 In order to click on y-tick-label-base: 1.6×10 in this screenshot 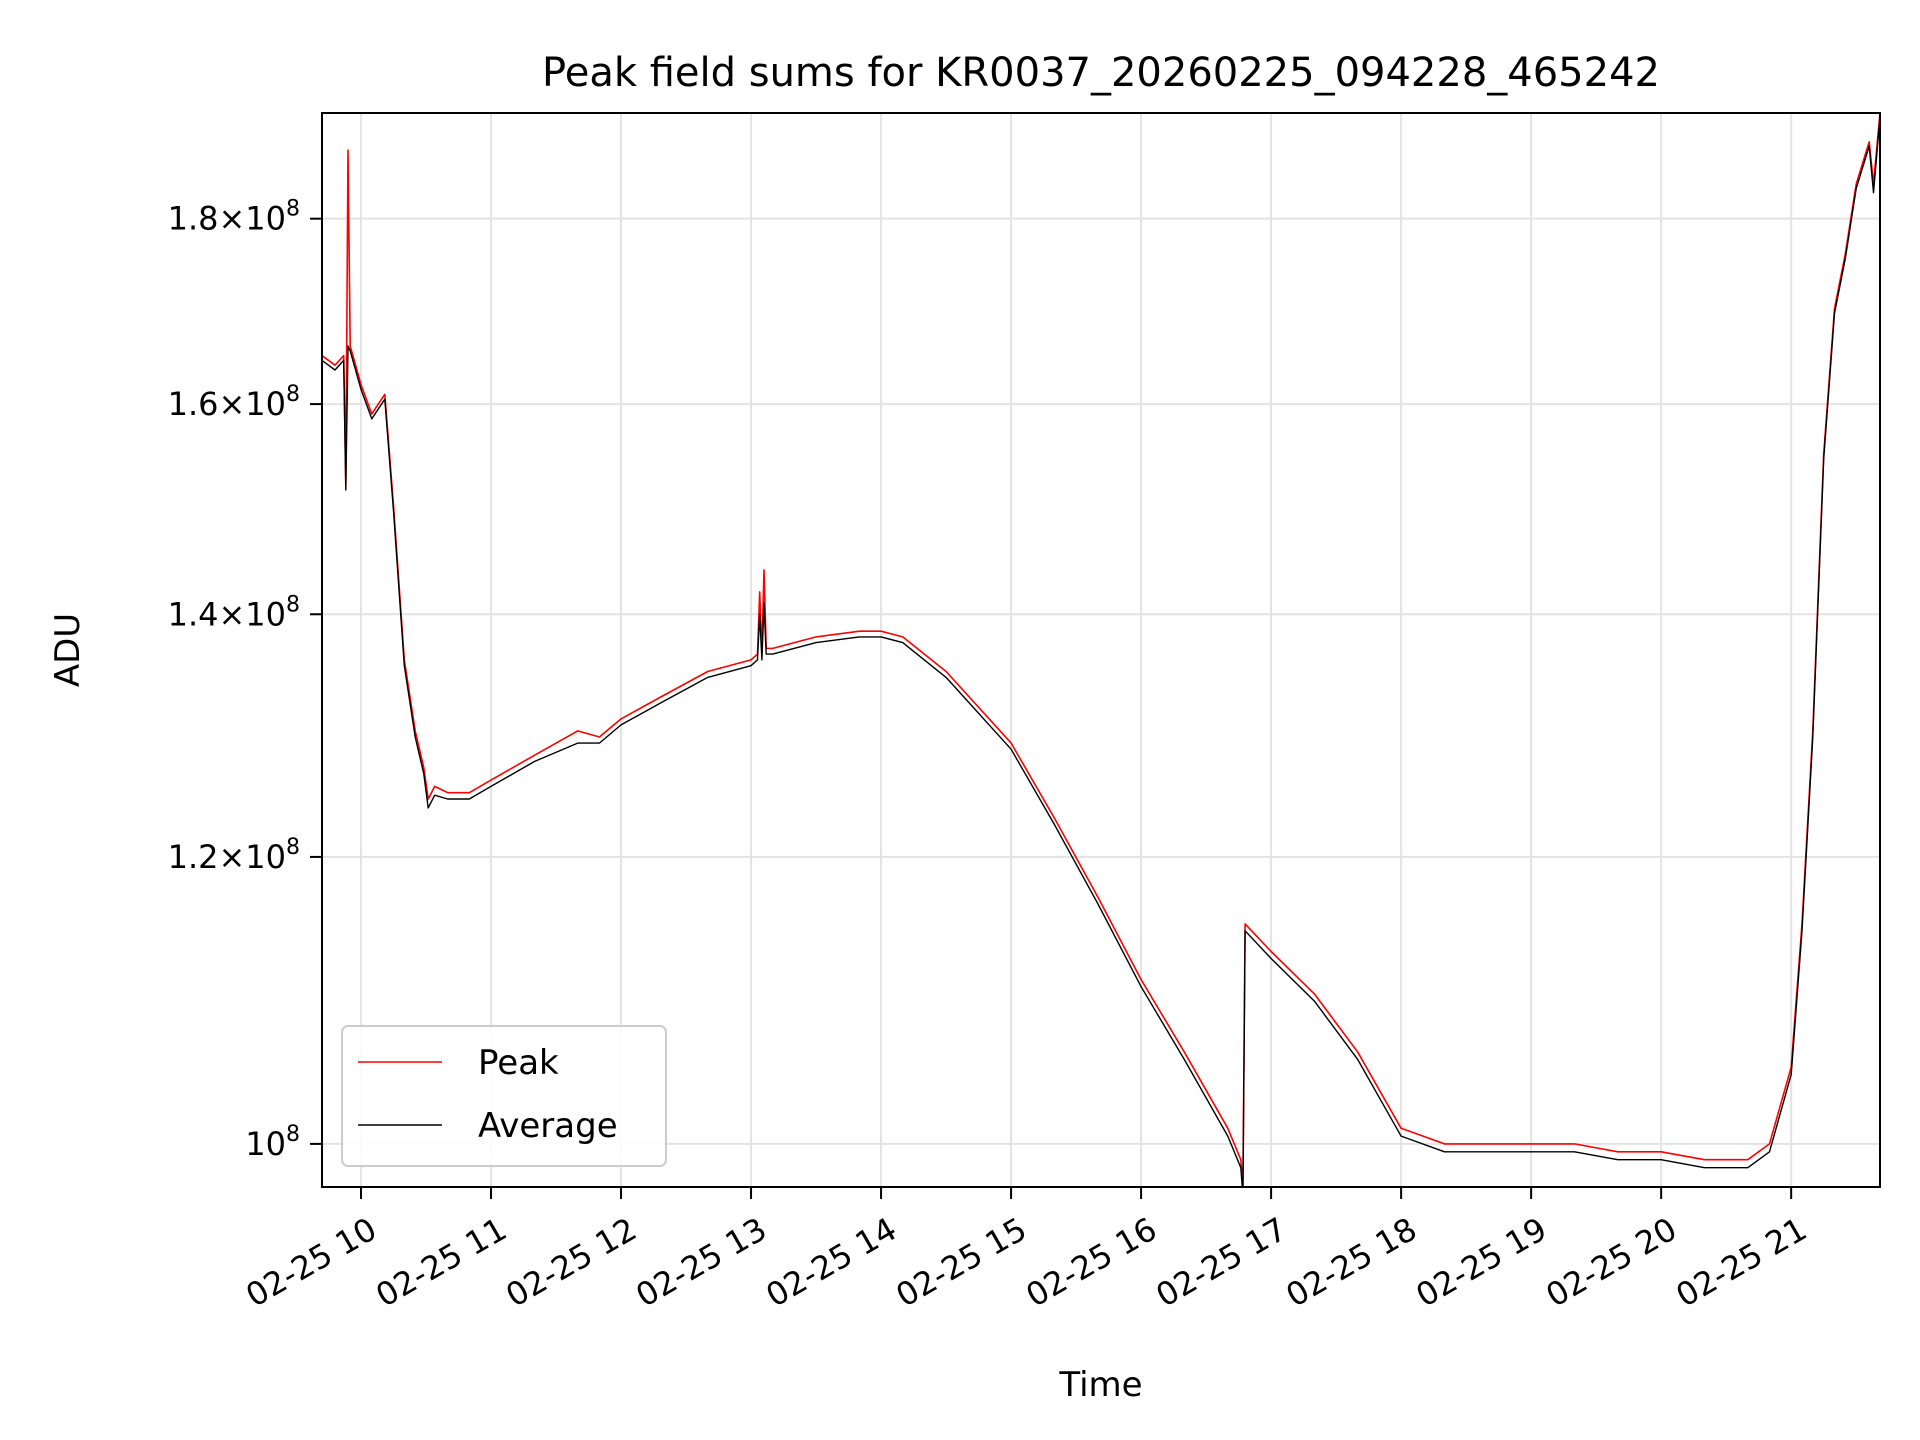, I will do `click(227, 404)`.